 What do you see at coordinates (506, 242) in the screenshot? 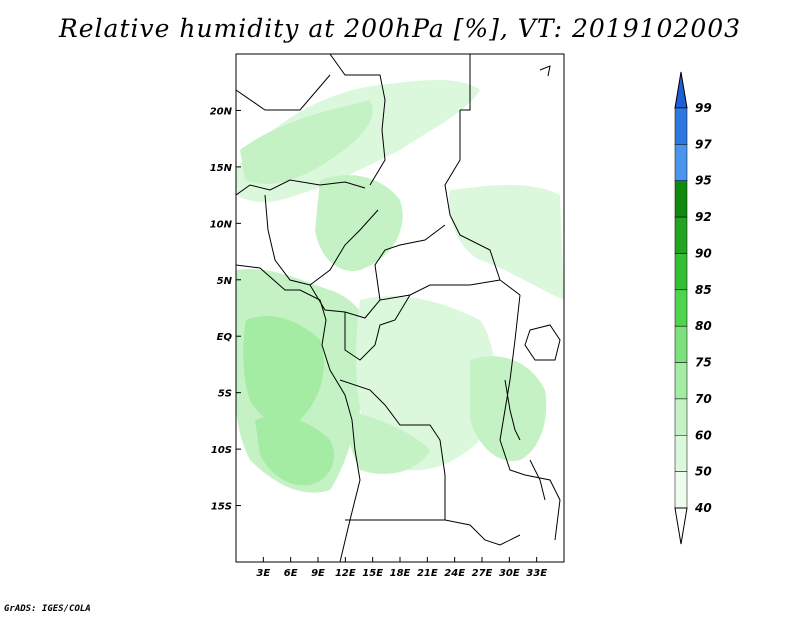
I see `humidity-east-patch` at bounding box center [506, 242].